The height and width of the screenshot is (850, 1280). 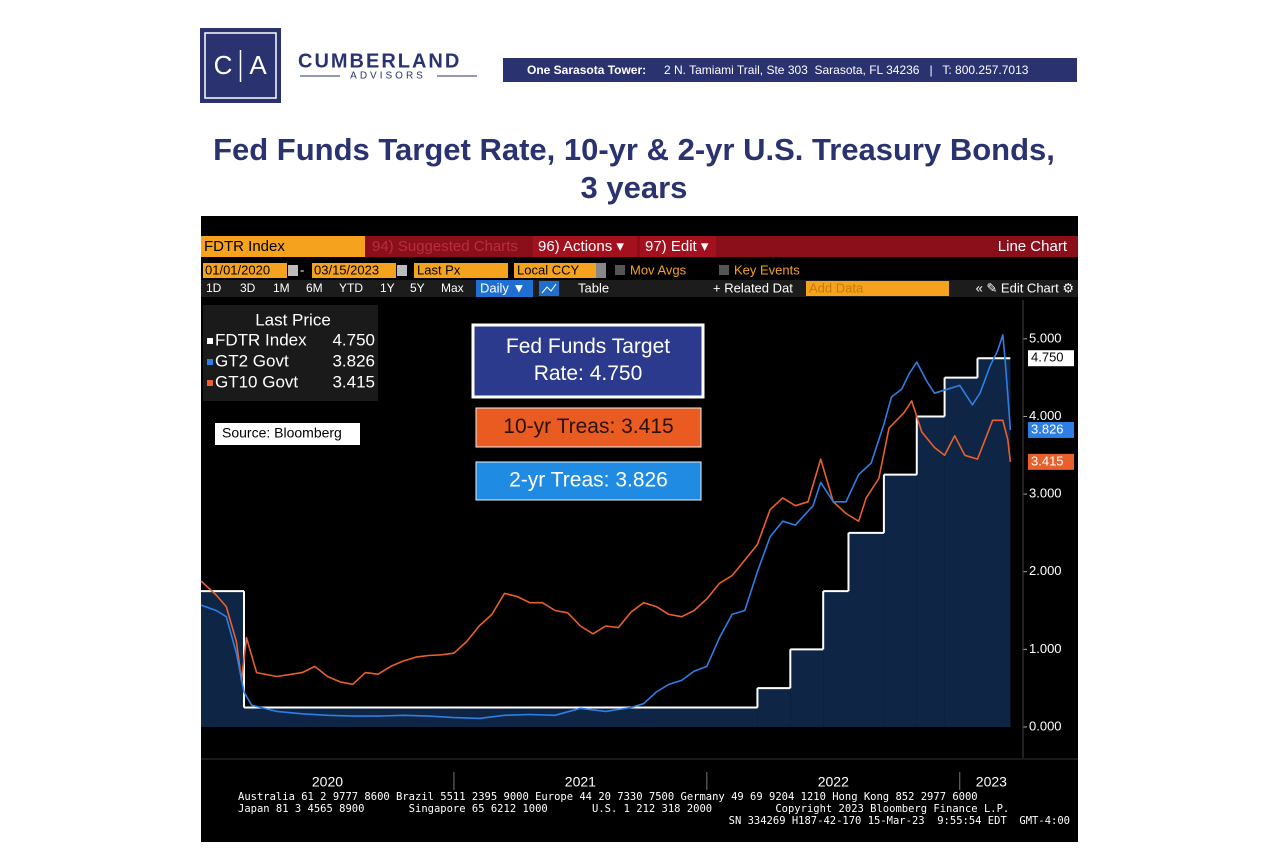 I want to click on last-value-label: 3.415, so click(x=1047, y=460).